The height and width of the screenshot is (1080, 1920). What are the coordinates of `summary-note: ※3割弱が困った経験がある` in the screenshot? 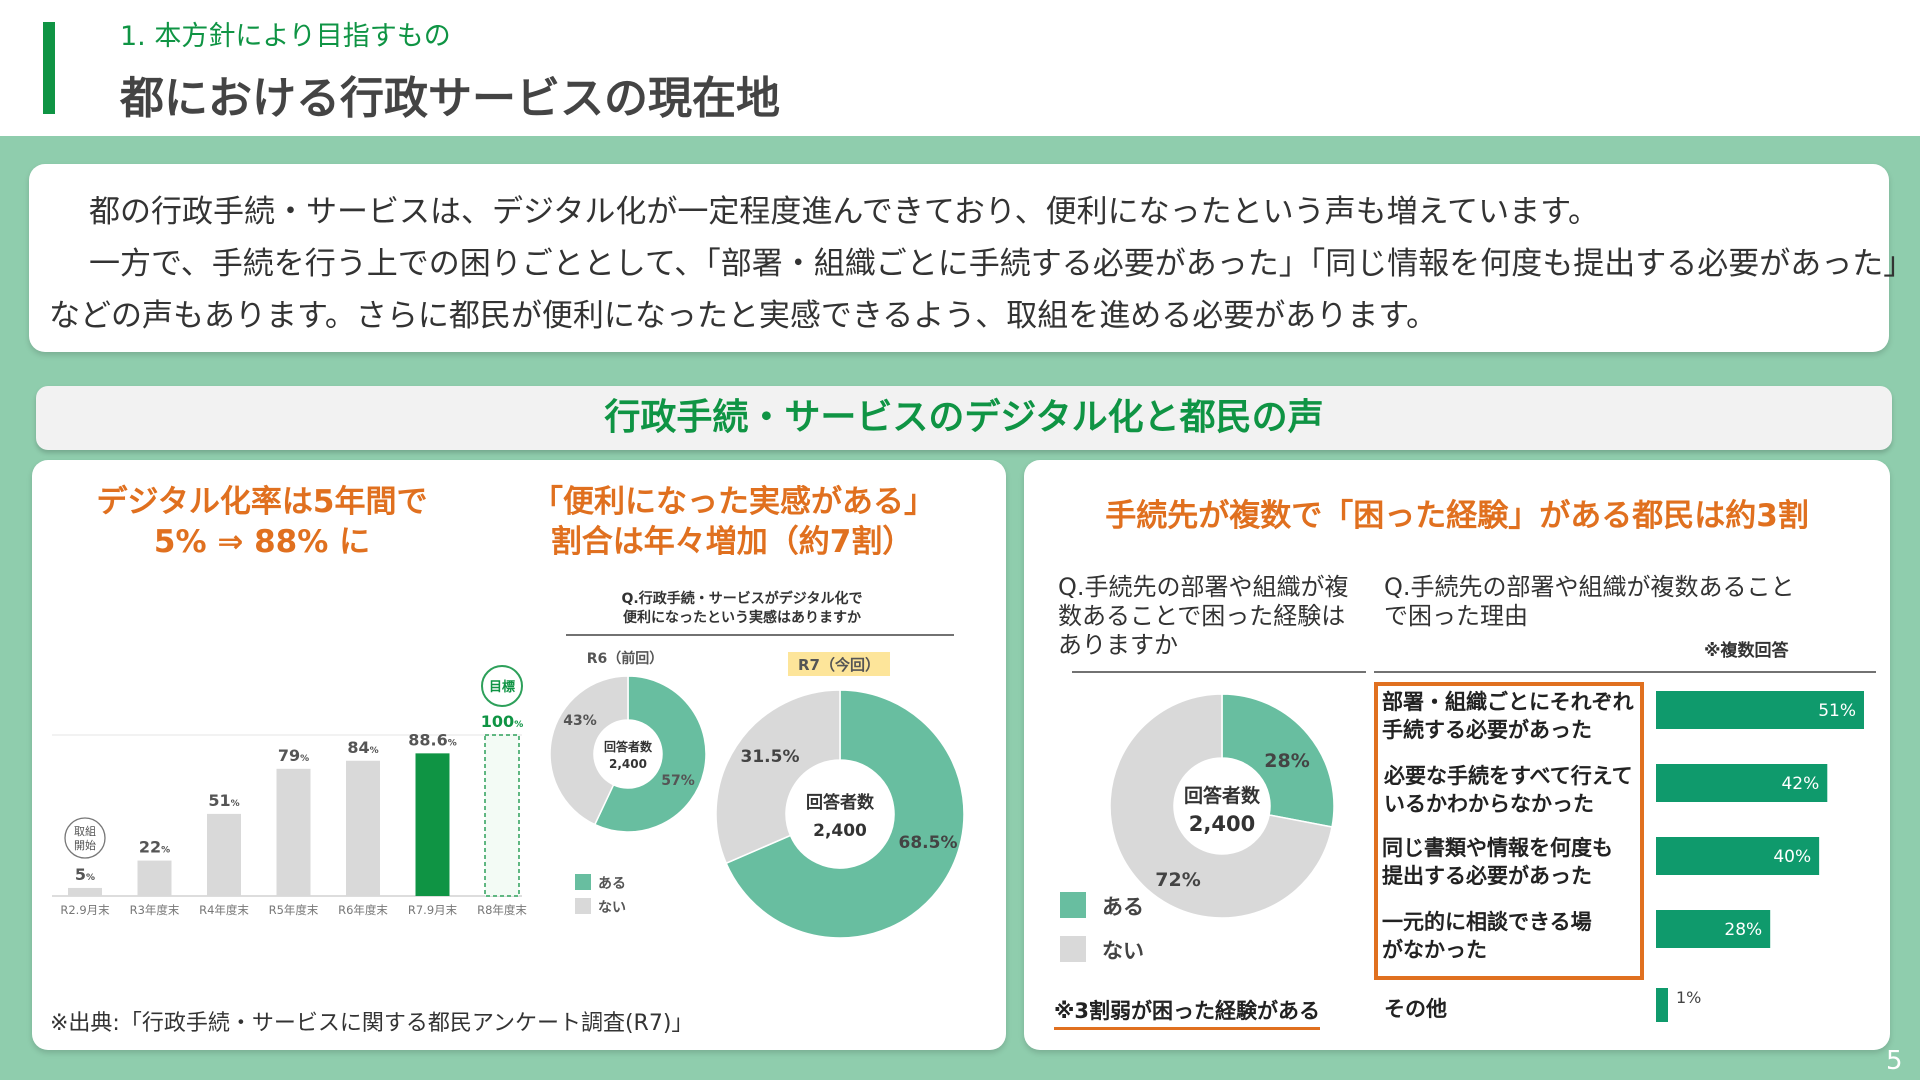 It's located at (1187, 1012).